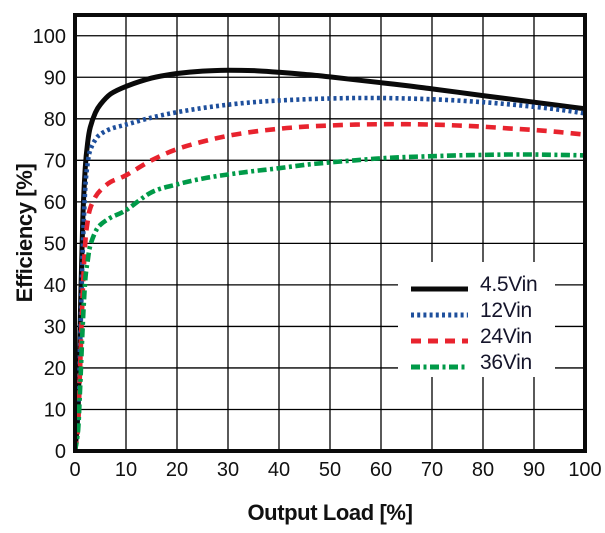 This screenshot has width=605, height=533. What do you see at coordinates (506, 336) in the screenshot?
I see `legend-label: 24Vin` at bounding box center [506, 336].